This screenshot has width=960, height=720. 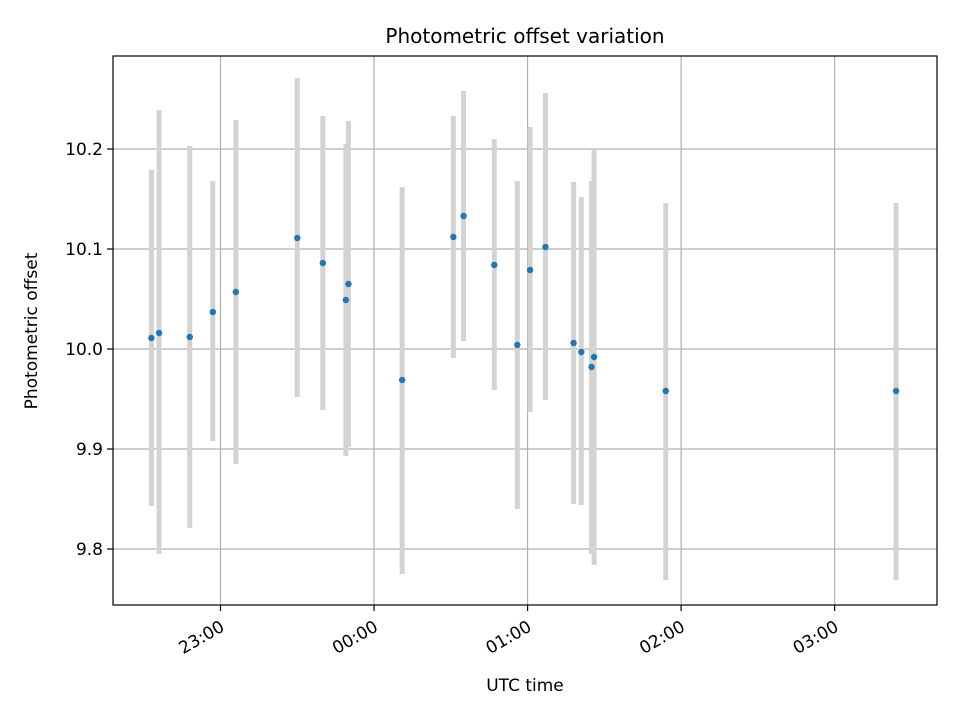 What do you see at coordinates (84, 350) in the screenshot?
I see `y-tick-label: 10.0` at bounding box center [84, 350].